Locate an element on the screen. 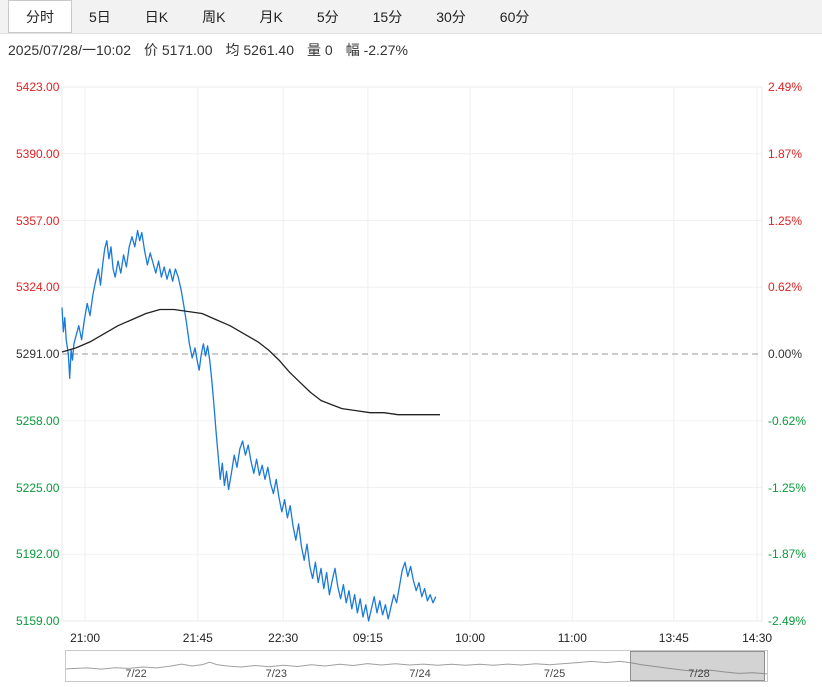 This screenshot has height=687, width=822. tab-daily-k: 日K is located at coordinates (156, 16).